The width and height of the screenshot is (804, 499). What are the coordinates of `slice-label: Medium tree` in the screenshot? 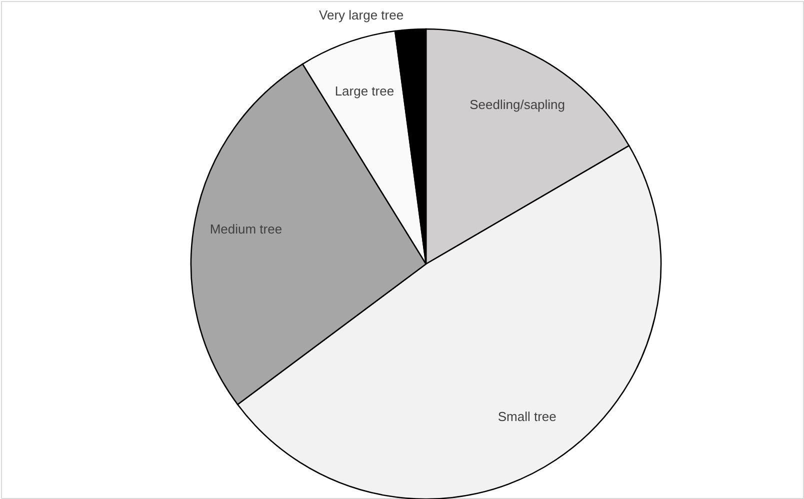 It's located at (246, 229).